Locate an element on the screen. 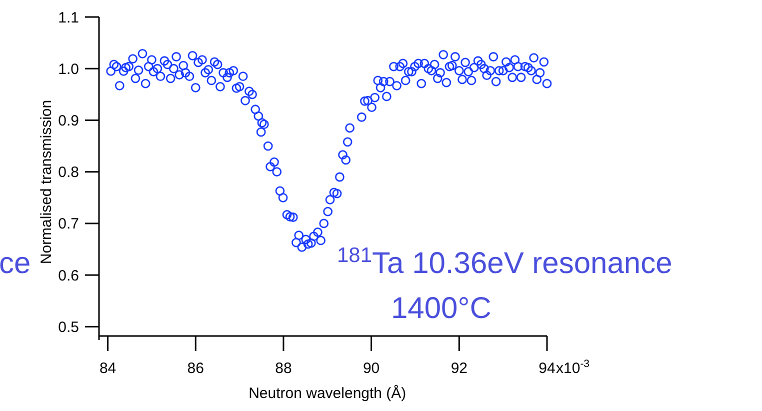 The image size is (762, 411). x-tick-label: 86 is located at coordinates (195, 368).